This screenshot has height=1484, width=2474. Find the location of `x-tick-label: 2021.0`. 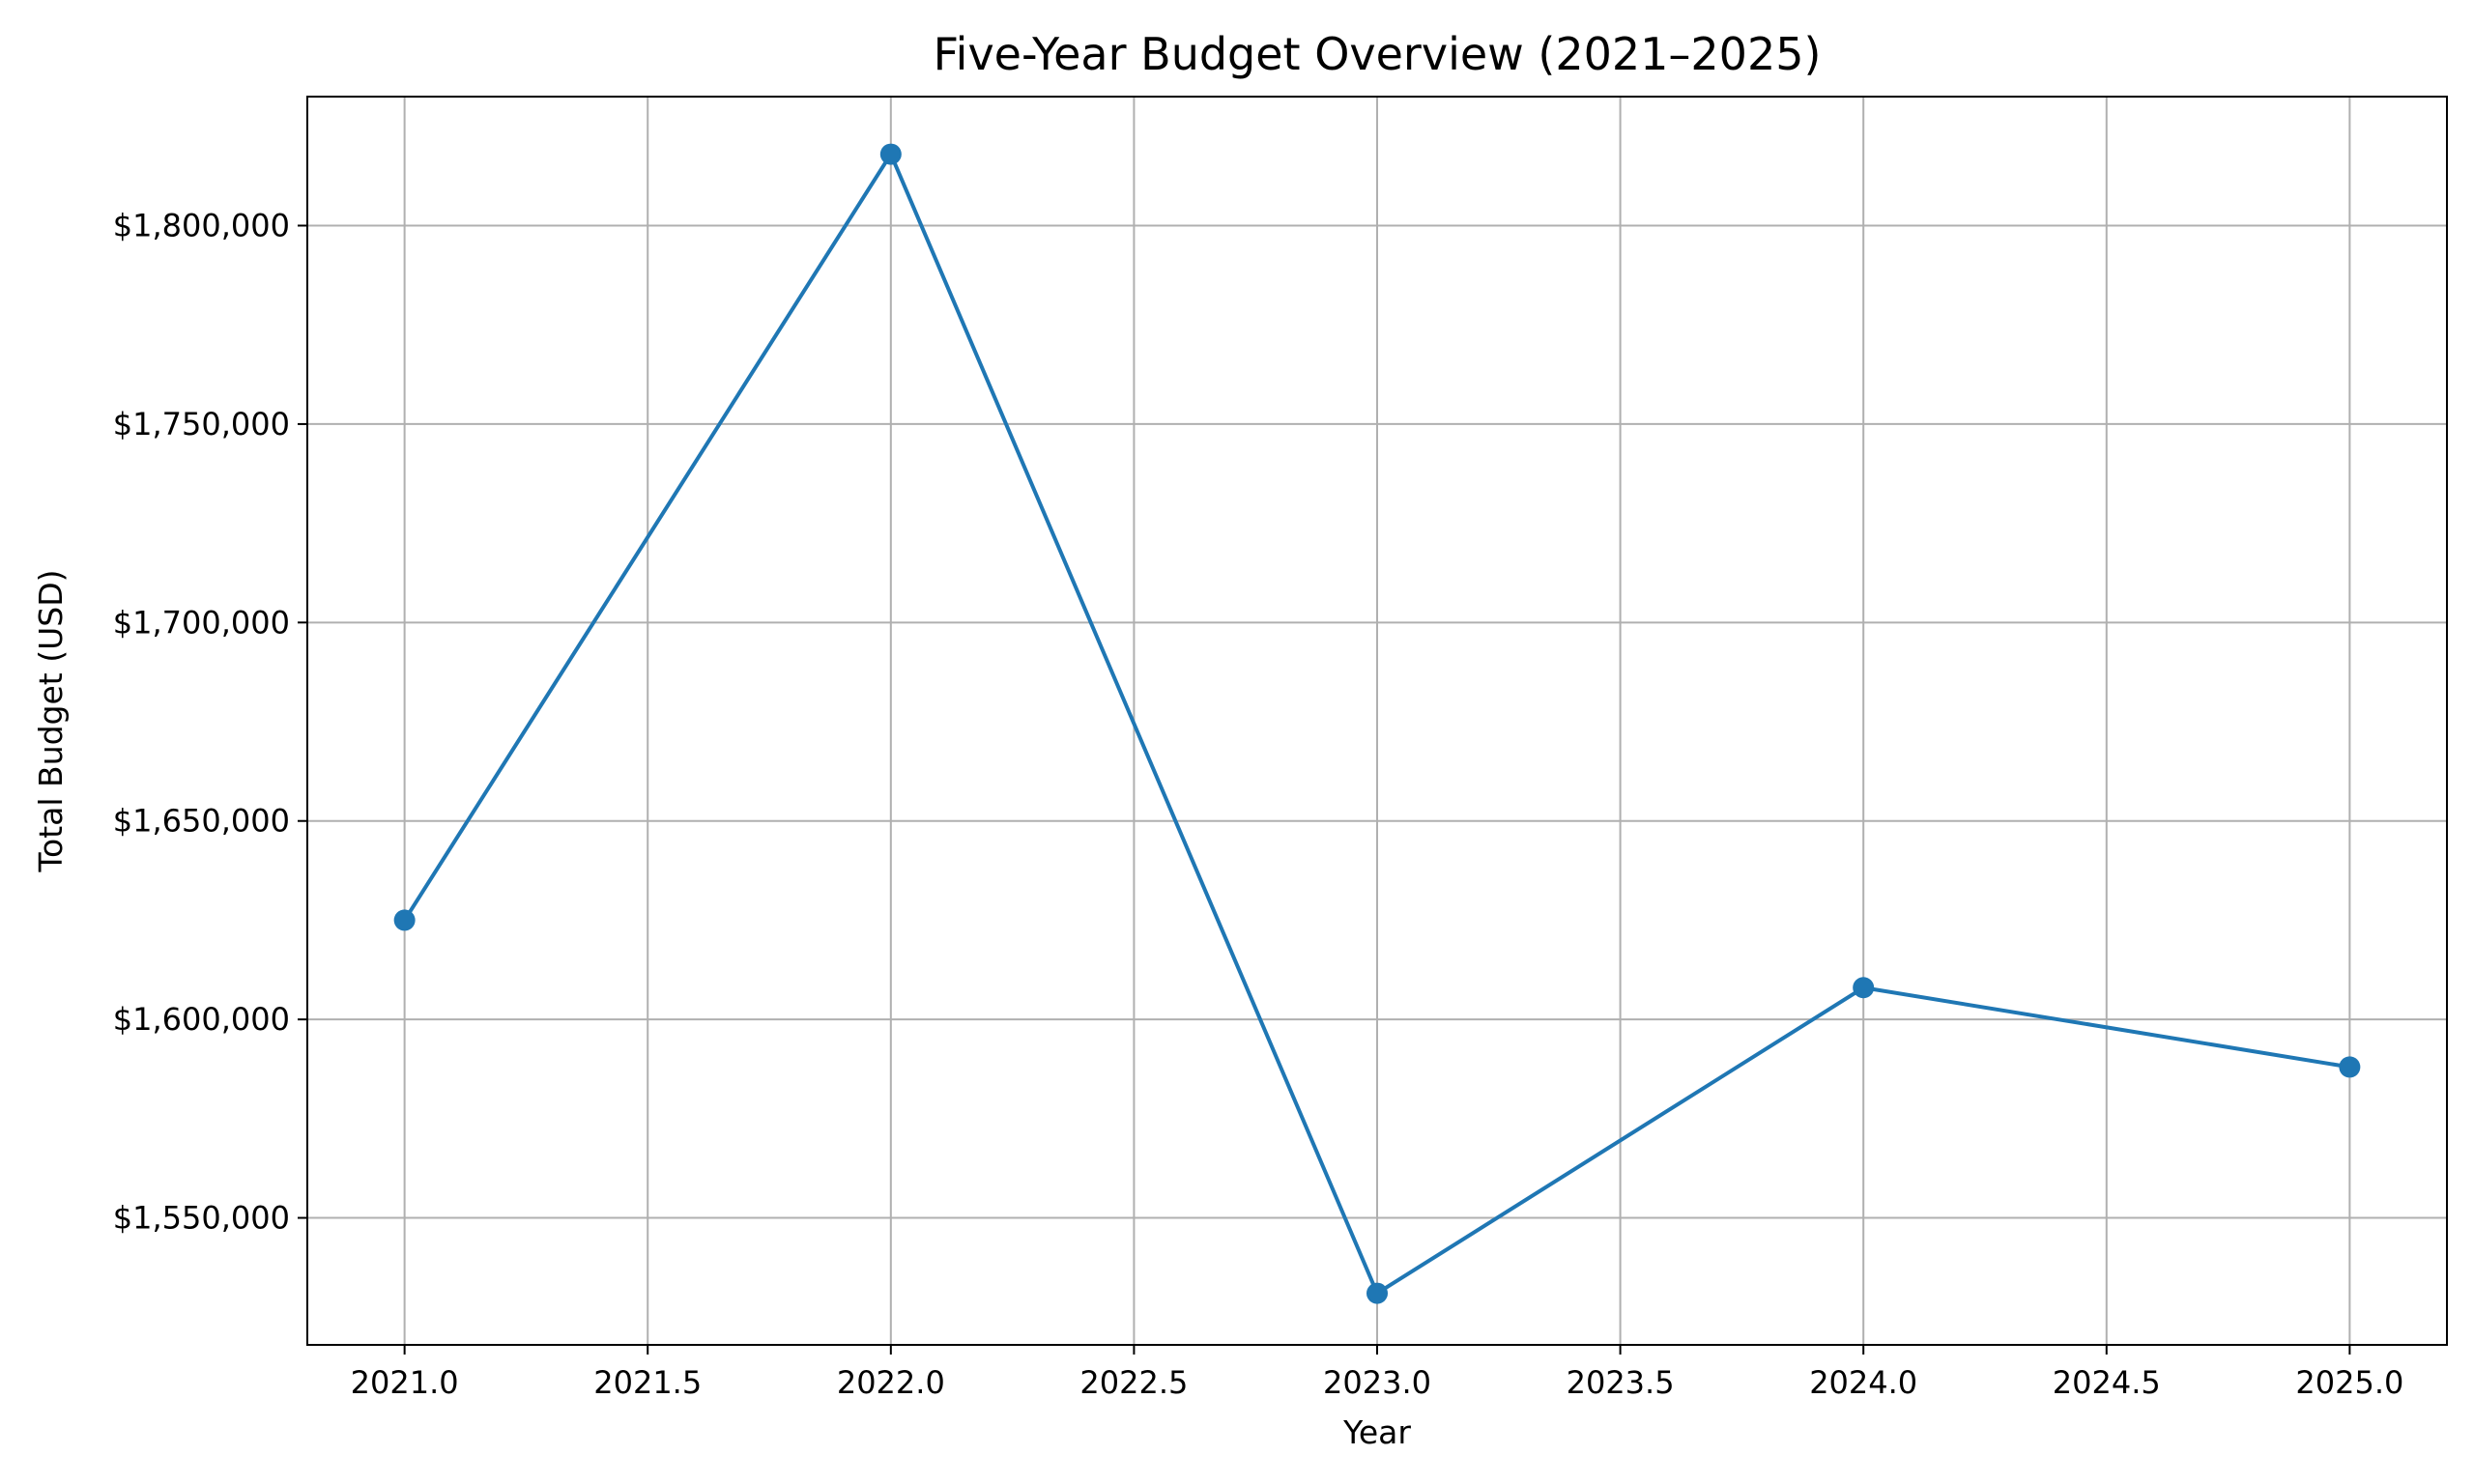

x-tick-label: 2021.0 is located at coordinates (405, 1383).